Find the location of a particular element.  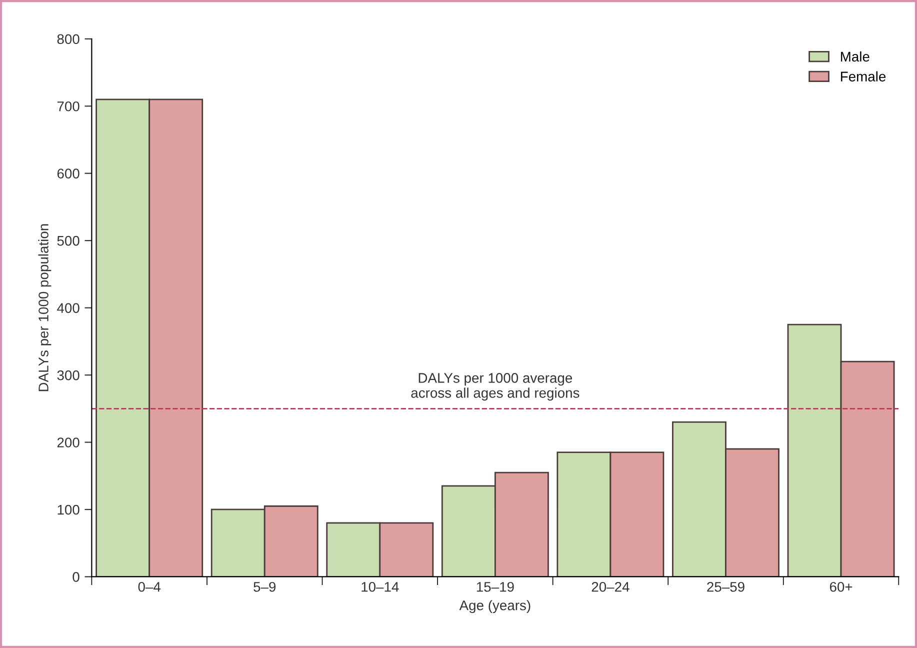

y-tick-label: 800 is located at coordinates (68, 39).